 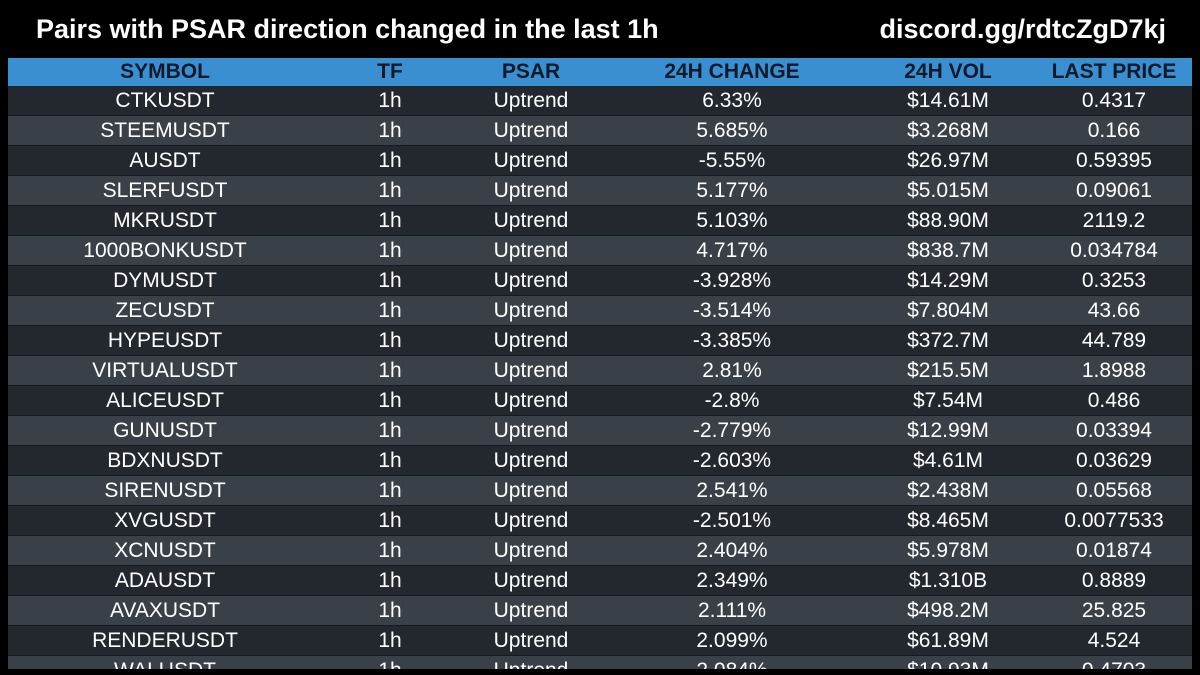 I want to click on table-row: AVAXUSDT 1h Uptrend 2.111% $498.2M 25.825, so click(x=600, y=610).